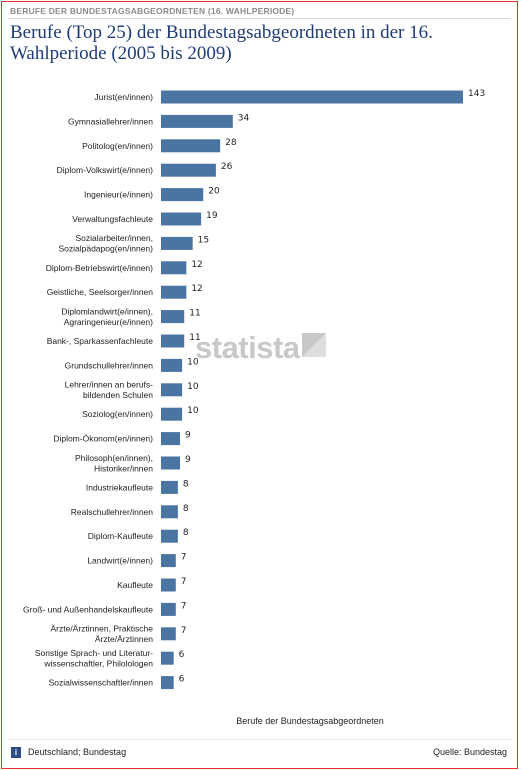  I want to click on category-label: Verwaltungsfachleute, so click(112, 219).